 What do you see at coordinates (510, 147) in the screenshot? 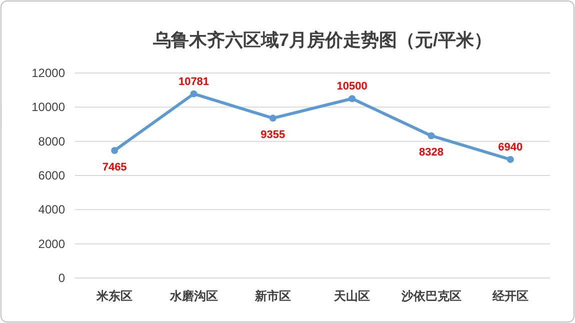
I see `data-label: 6940` at bounding box center [510, 147].